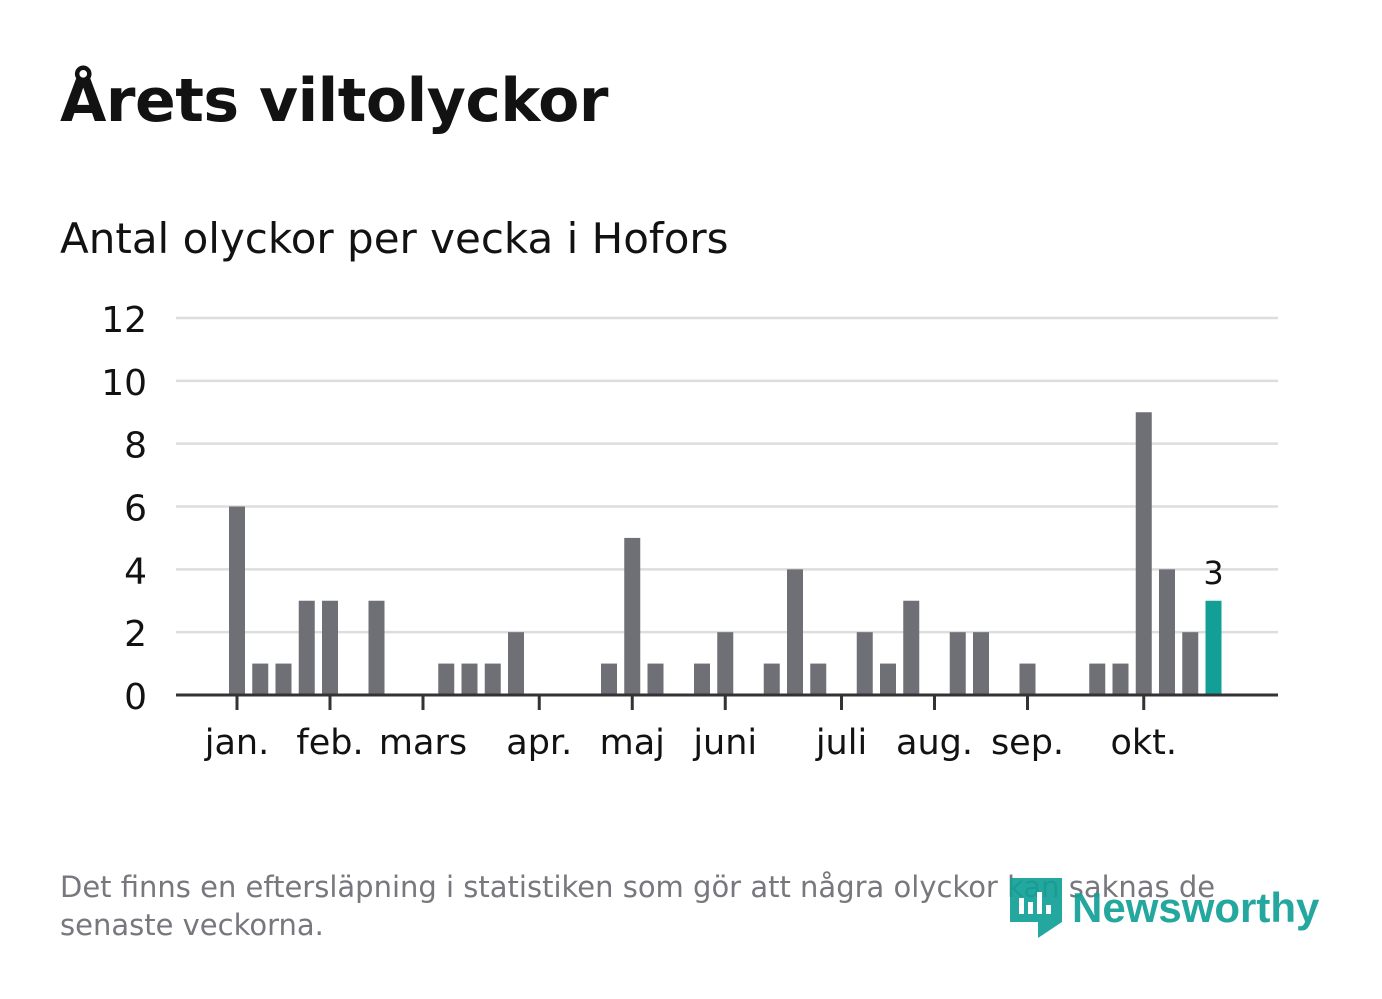 This screenshot has width=1382, height=999. What do you see at coordinates (841, 743) in the screenshot?
I see `x-tick-label: juli` at bounding box center [841, 743].